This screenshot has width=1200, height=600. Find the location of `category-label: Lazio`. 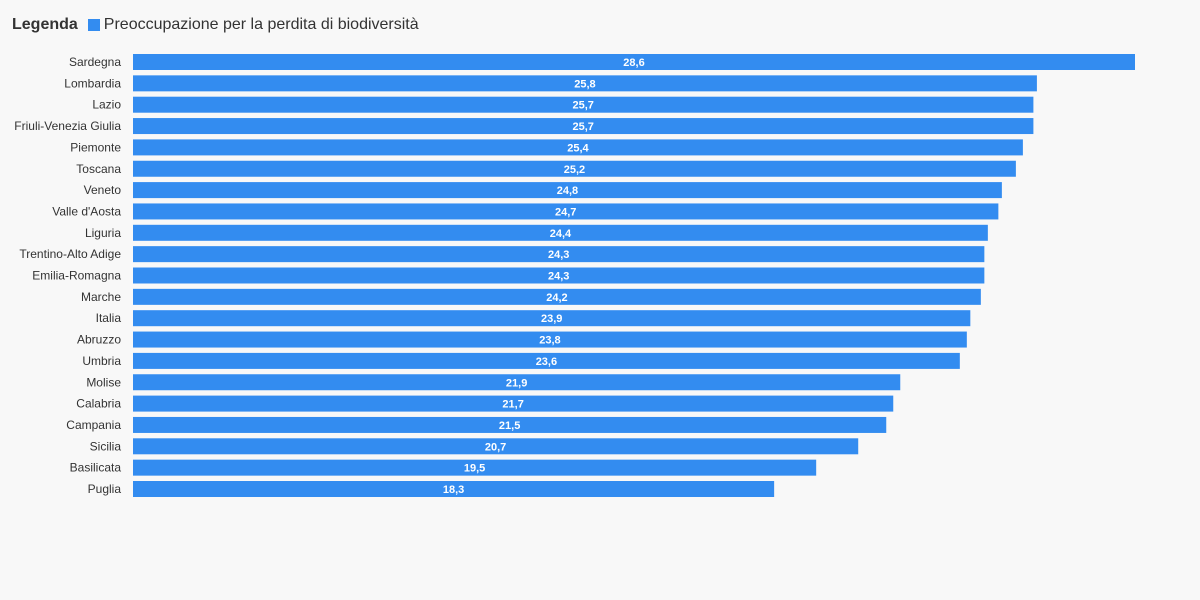

category-label: Lazio is located at coordinates (106, 105).